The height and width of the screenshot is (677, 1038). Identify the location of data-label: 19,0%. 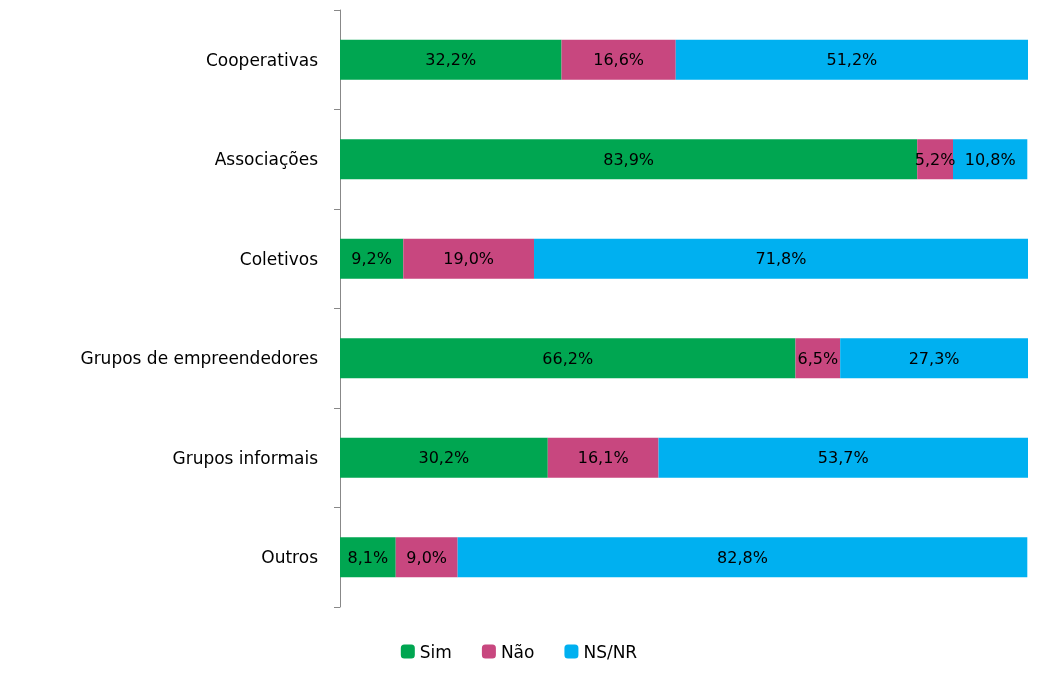
(469, 259).